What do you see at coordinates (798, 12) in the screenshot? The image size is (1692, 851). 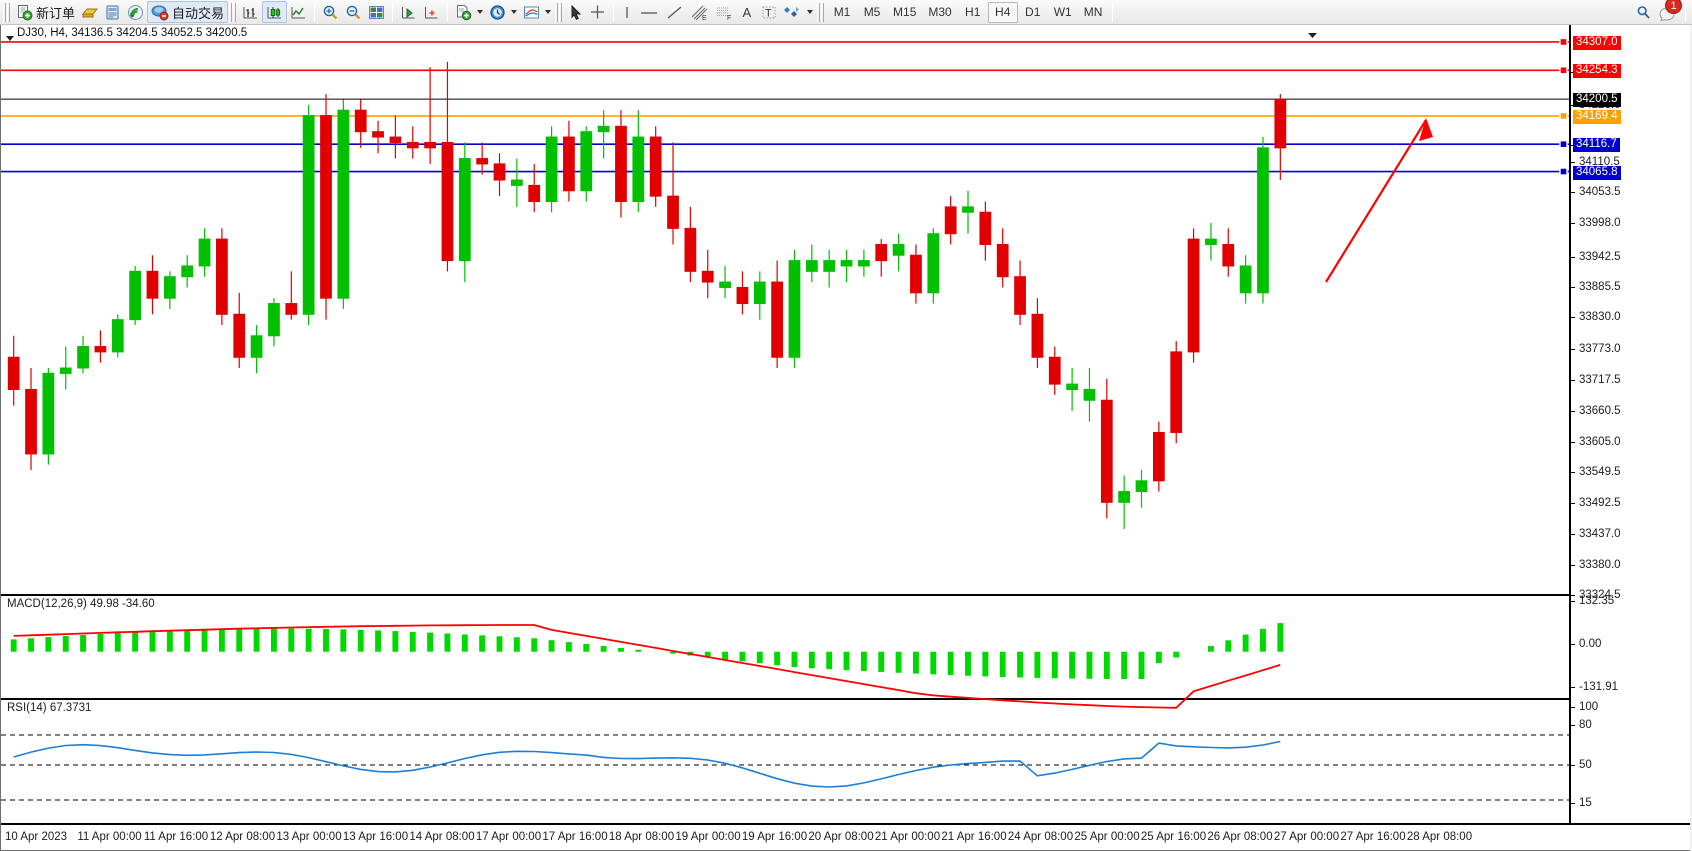 I see `arrows-button` at bounding box center [798, 12].